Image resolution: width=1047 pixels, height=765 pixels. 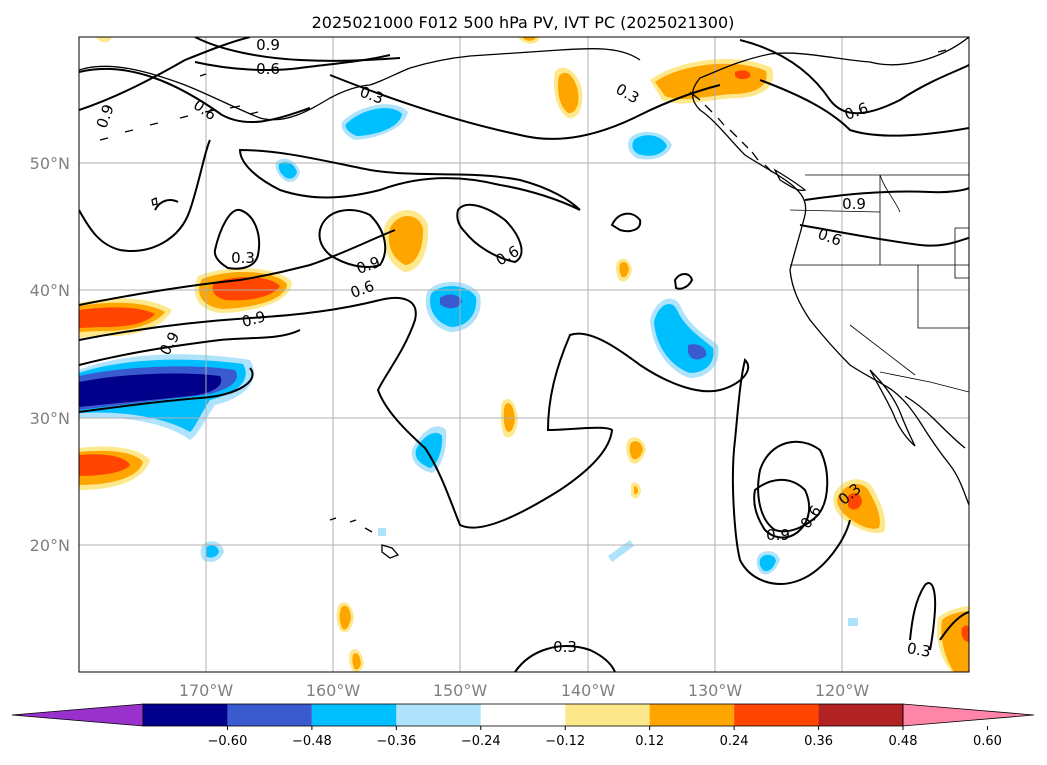 What do you see at coordinates (987, 741) in the screenshot?
I see `colorbar-tick-label: 0.60` at bounding box center [987, 741].